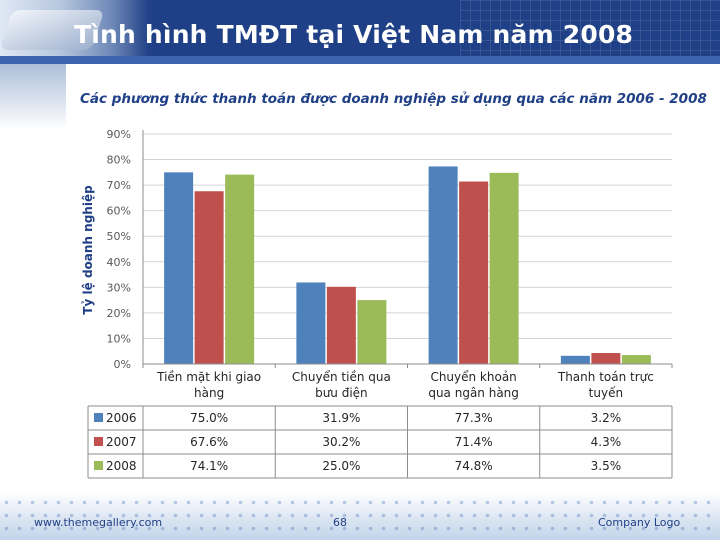  I want to click on category-label: Tiền mặt khi giao, so click(208, 377).